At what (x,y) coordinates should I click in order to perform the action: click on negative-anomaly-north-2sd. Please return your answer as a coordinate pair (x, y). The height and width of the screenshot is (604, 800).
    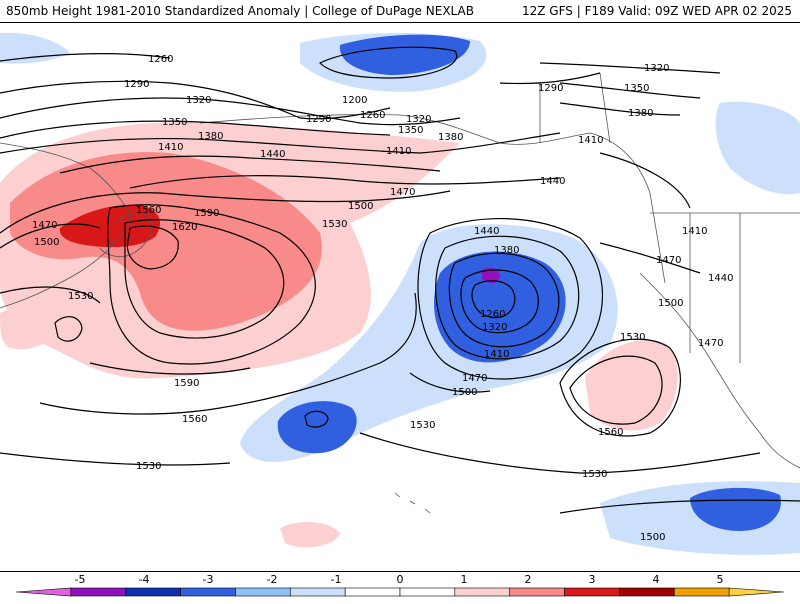
    Looking at the image, I should click on (404, 54).